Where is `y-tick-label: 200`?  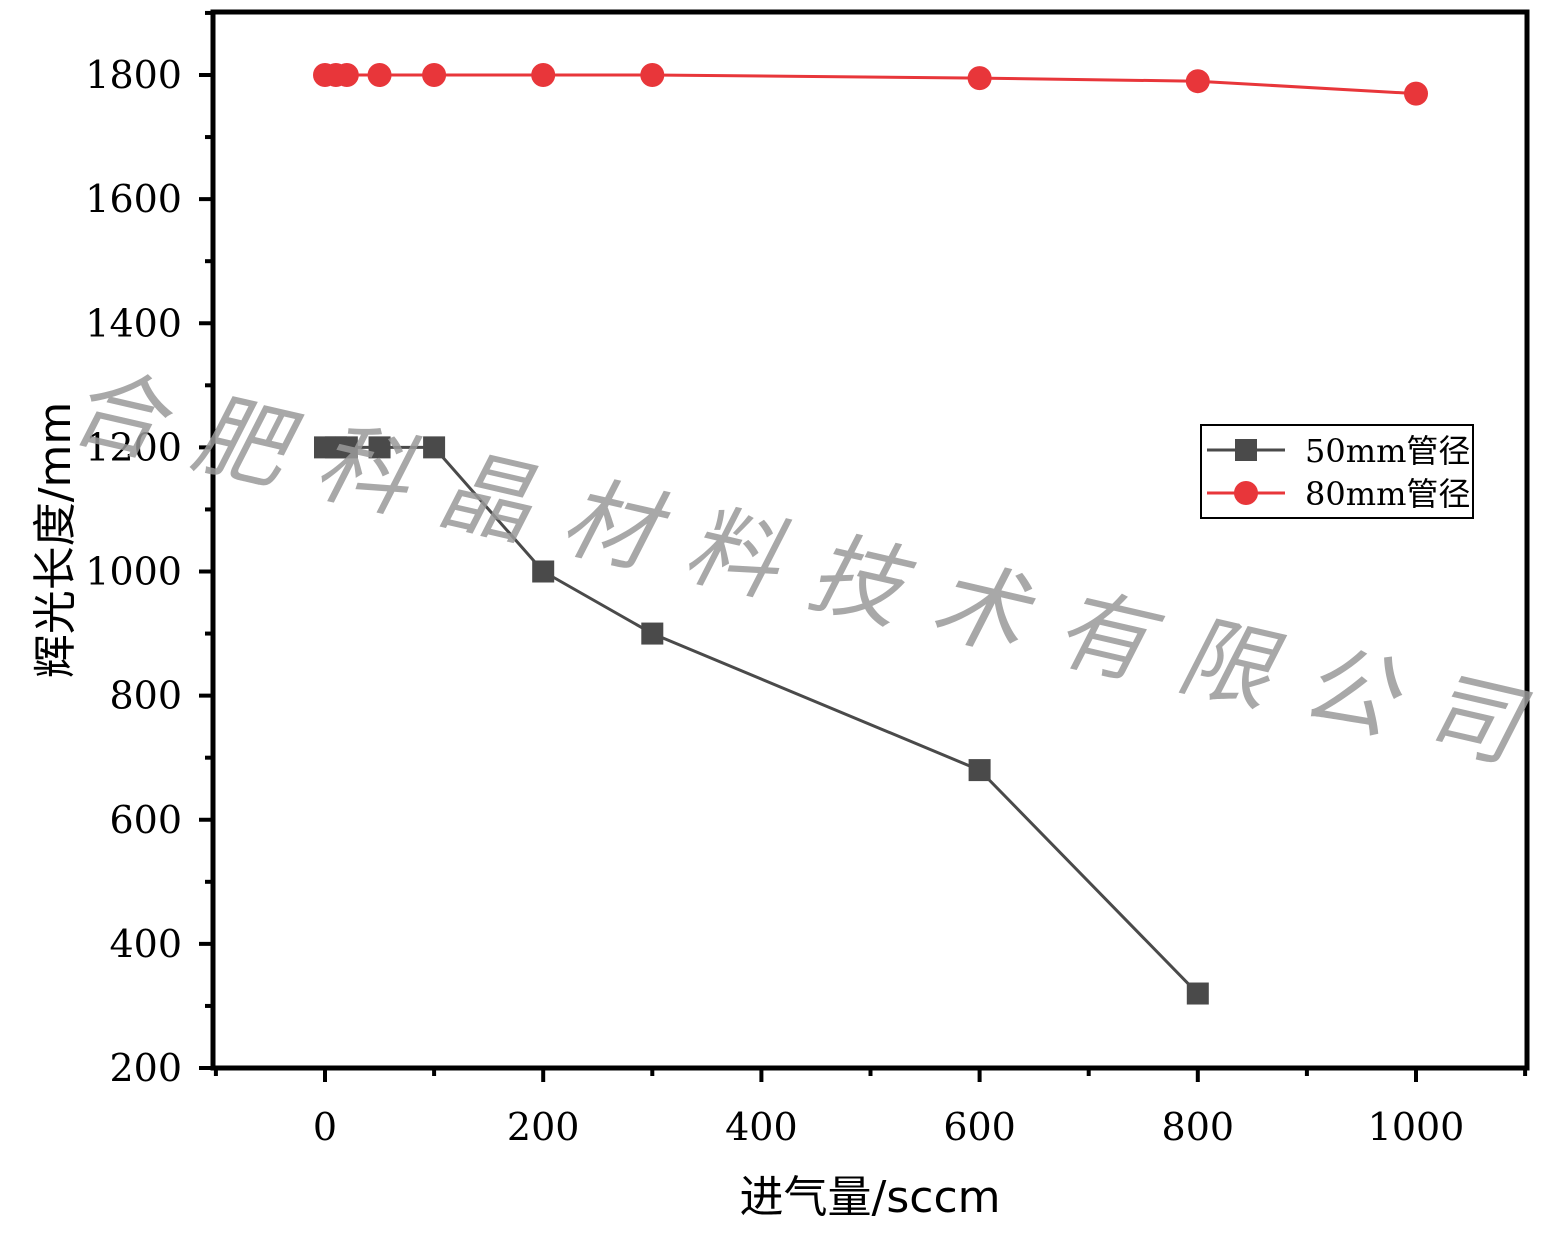
y-tick-label: 200 is located at coordinates (145, 1068).